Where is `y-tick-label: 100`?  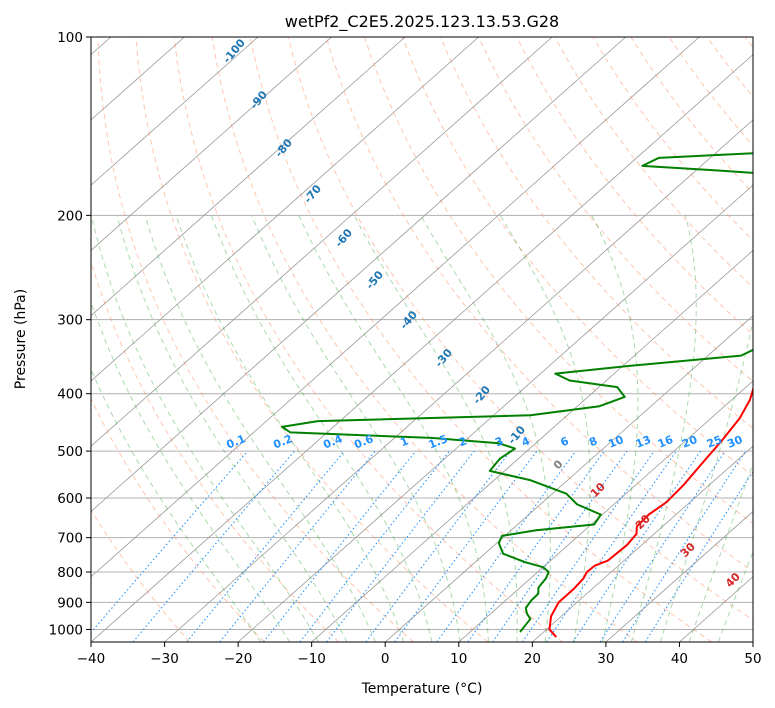
y-tick-label: 100 is located at coordinates (70, 38).